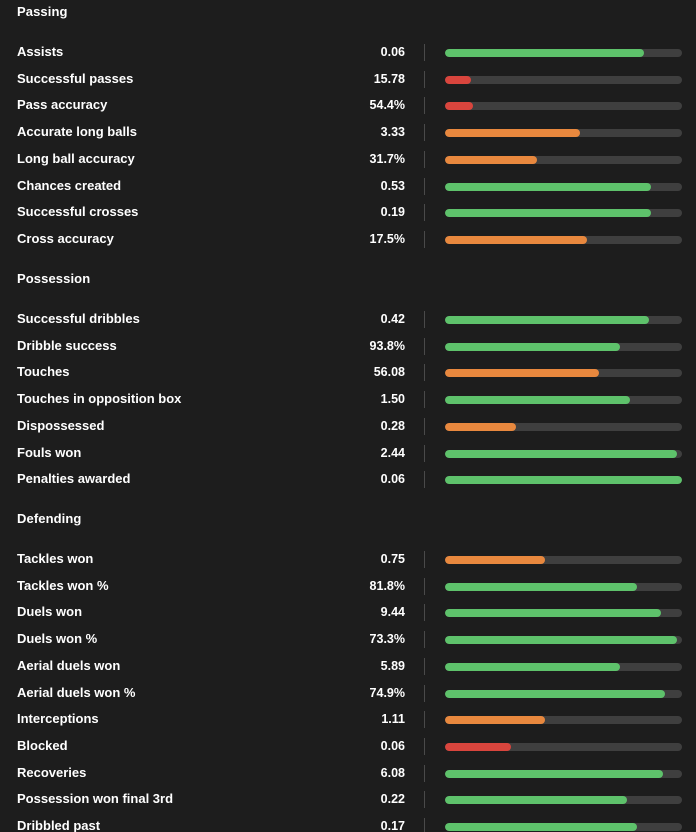 The image size is (696, 832). I want to click on stat-row: Accurate long balls 3.33, so click(348, 132).